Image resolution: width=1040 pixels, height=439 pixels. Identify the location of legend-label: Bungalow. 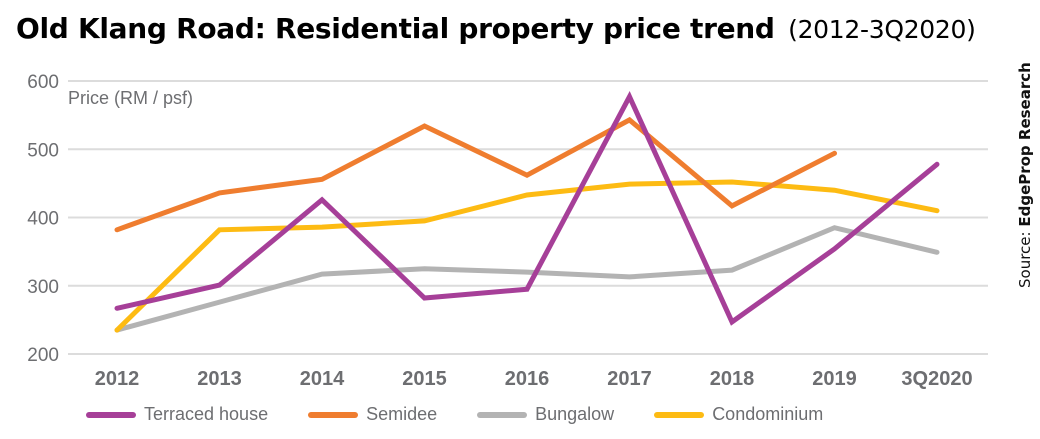
(575, 414).